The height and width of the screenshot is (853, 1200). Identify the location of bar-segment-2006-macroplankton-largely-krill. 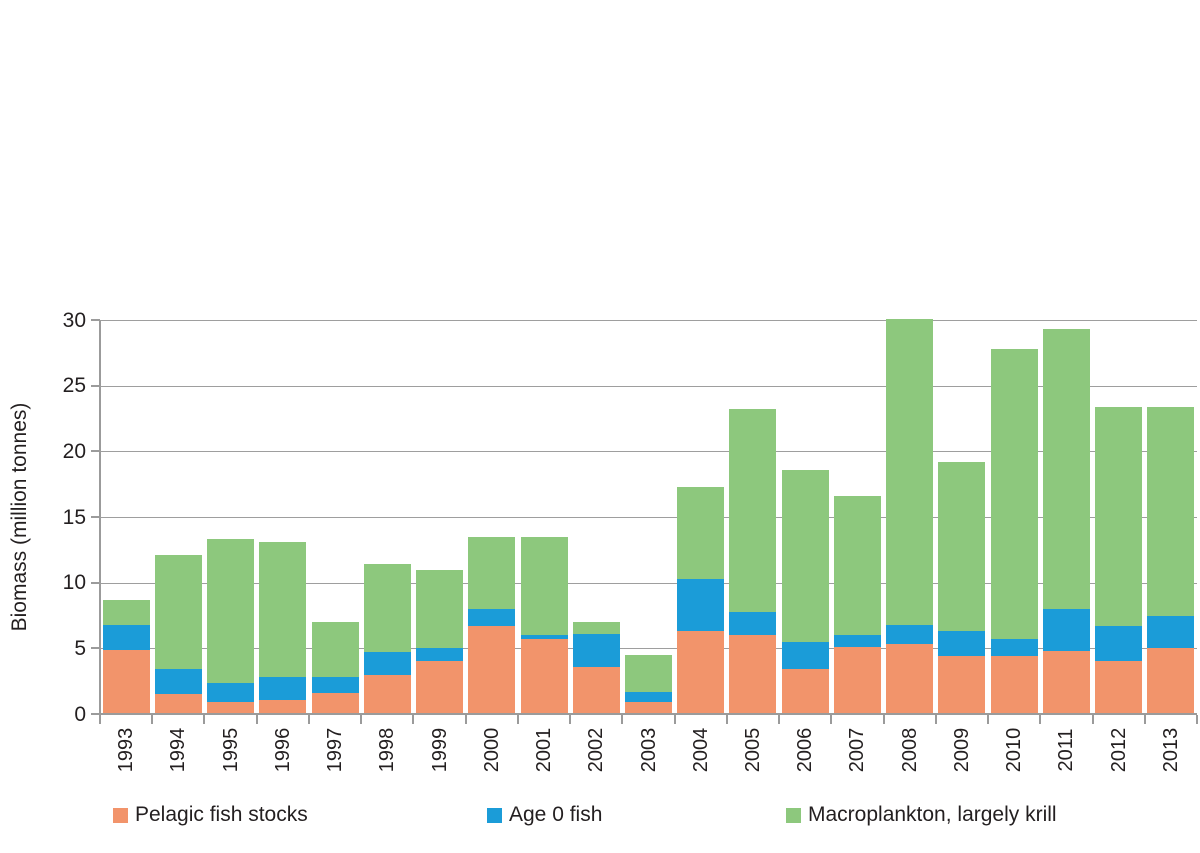
(805, 555).